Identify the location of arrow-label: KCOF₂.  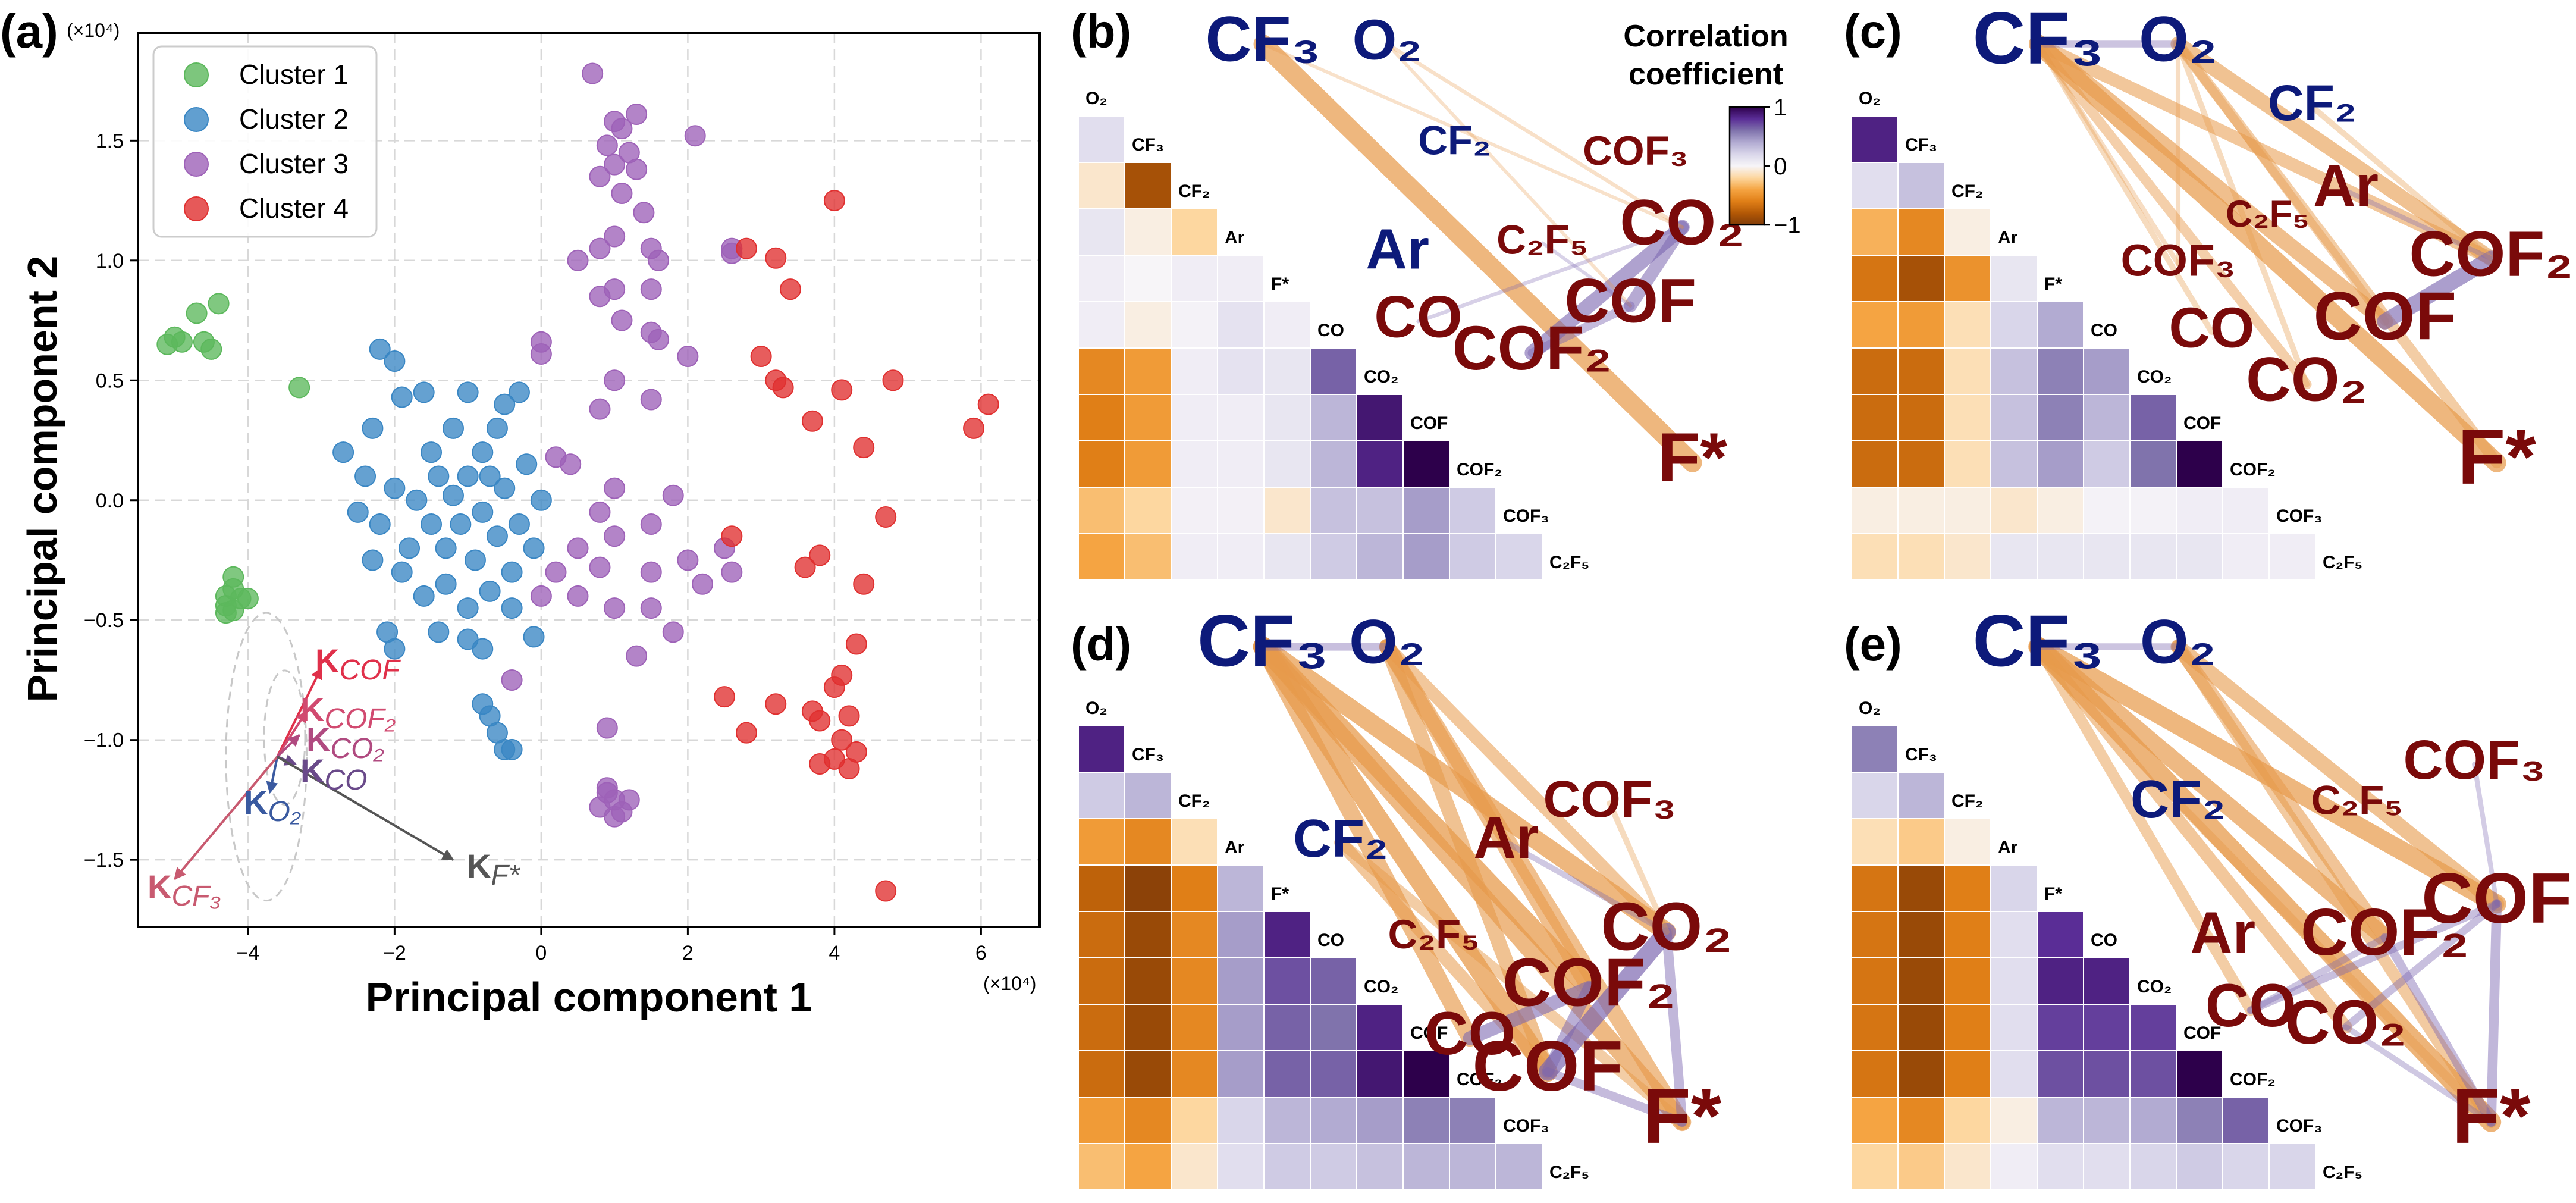
(348, 713).